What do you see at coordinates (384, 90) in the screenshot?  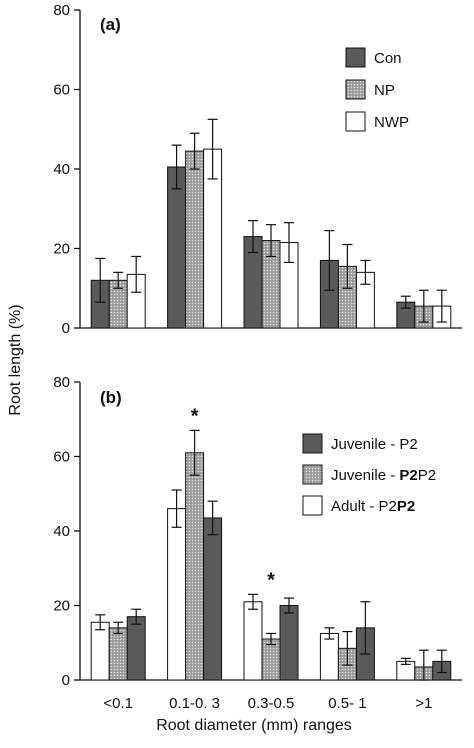 I see `legend-entry: NP` at bounding box center [384, 90].